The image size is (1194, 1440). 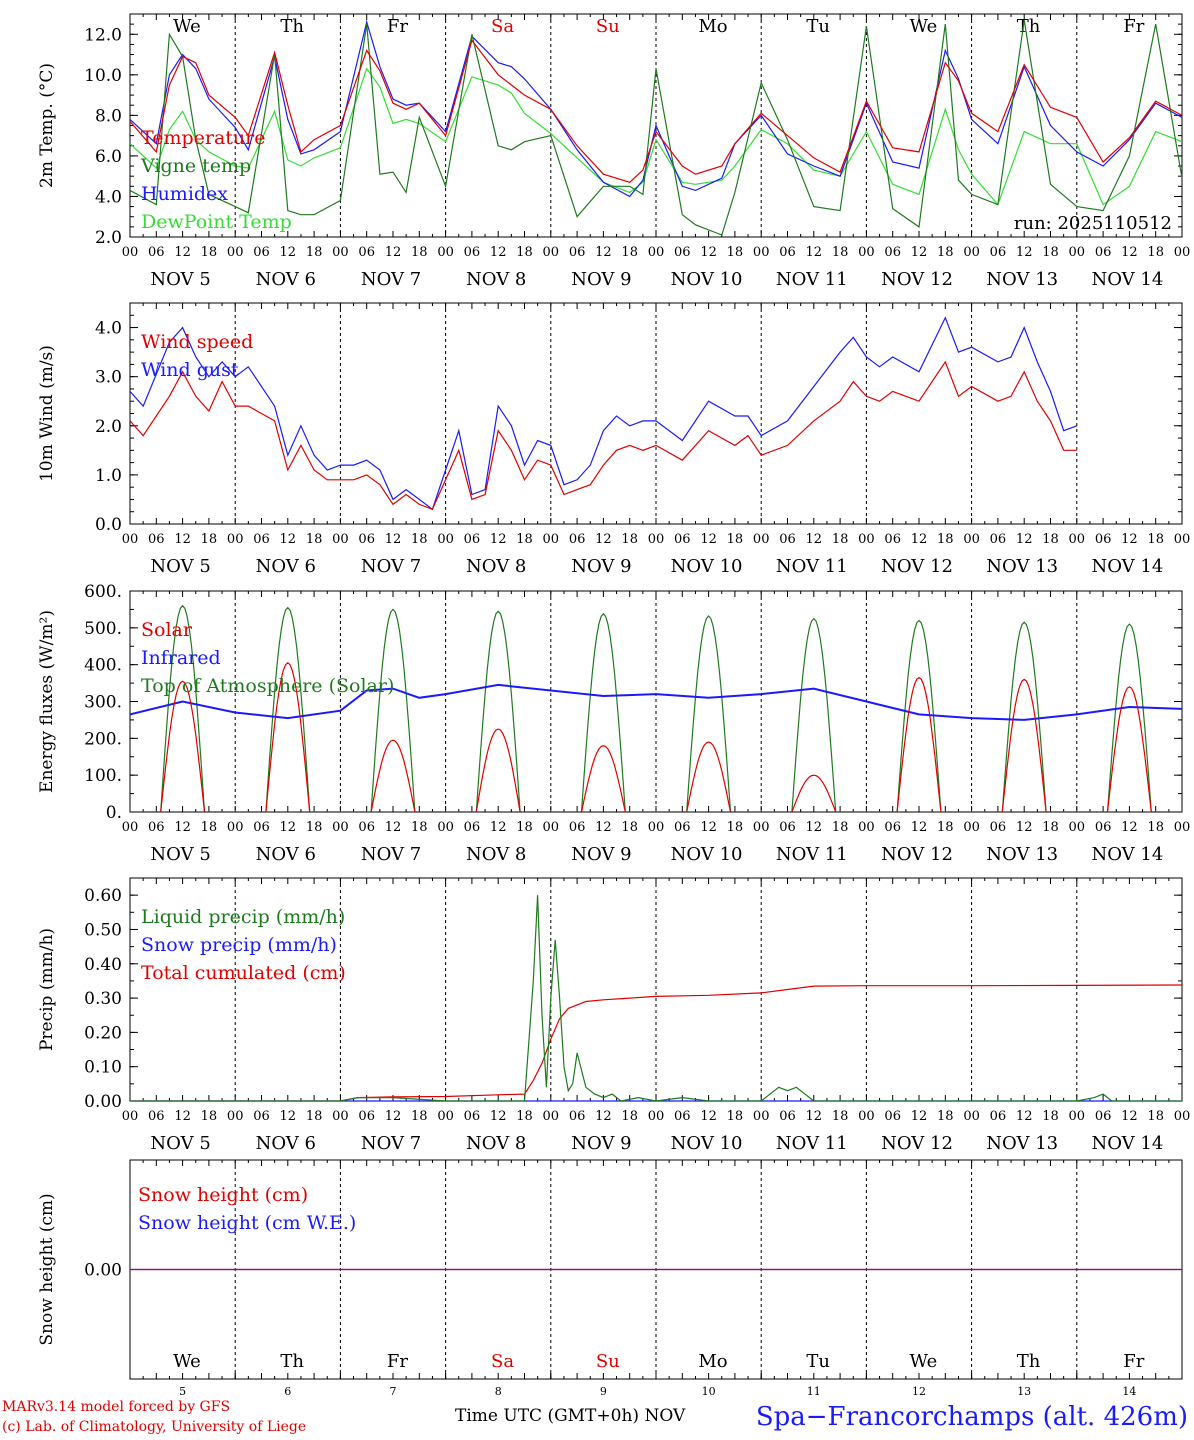 I want to click on date-label: NOV 11, so click(x=812, y=279).